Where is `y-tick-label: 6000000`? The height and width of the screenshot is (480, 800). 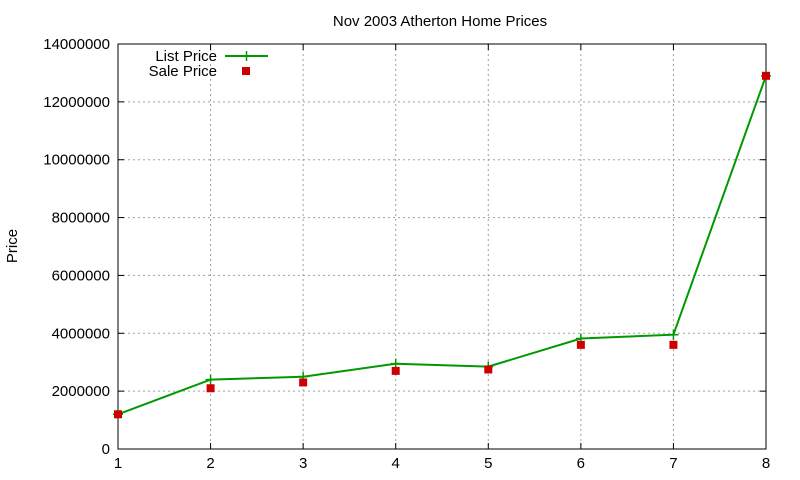 y-tick-label: 6000000 is located at coordinates (81, 275).